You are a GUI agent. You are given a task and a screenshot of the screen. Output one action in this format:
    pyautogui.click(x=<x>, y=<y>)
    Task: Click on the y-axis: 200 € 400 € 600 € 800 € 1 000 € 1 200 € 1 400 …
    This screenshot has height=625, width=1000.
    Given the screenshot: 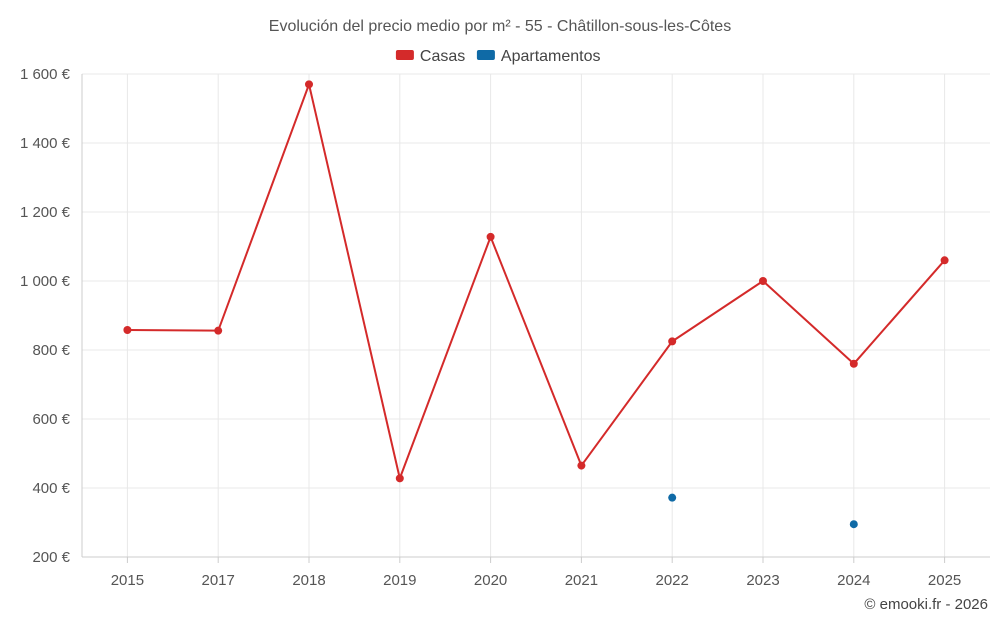 What is the action you would take?
    pyautogui.click(x=51, y=316)
    